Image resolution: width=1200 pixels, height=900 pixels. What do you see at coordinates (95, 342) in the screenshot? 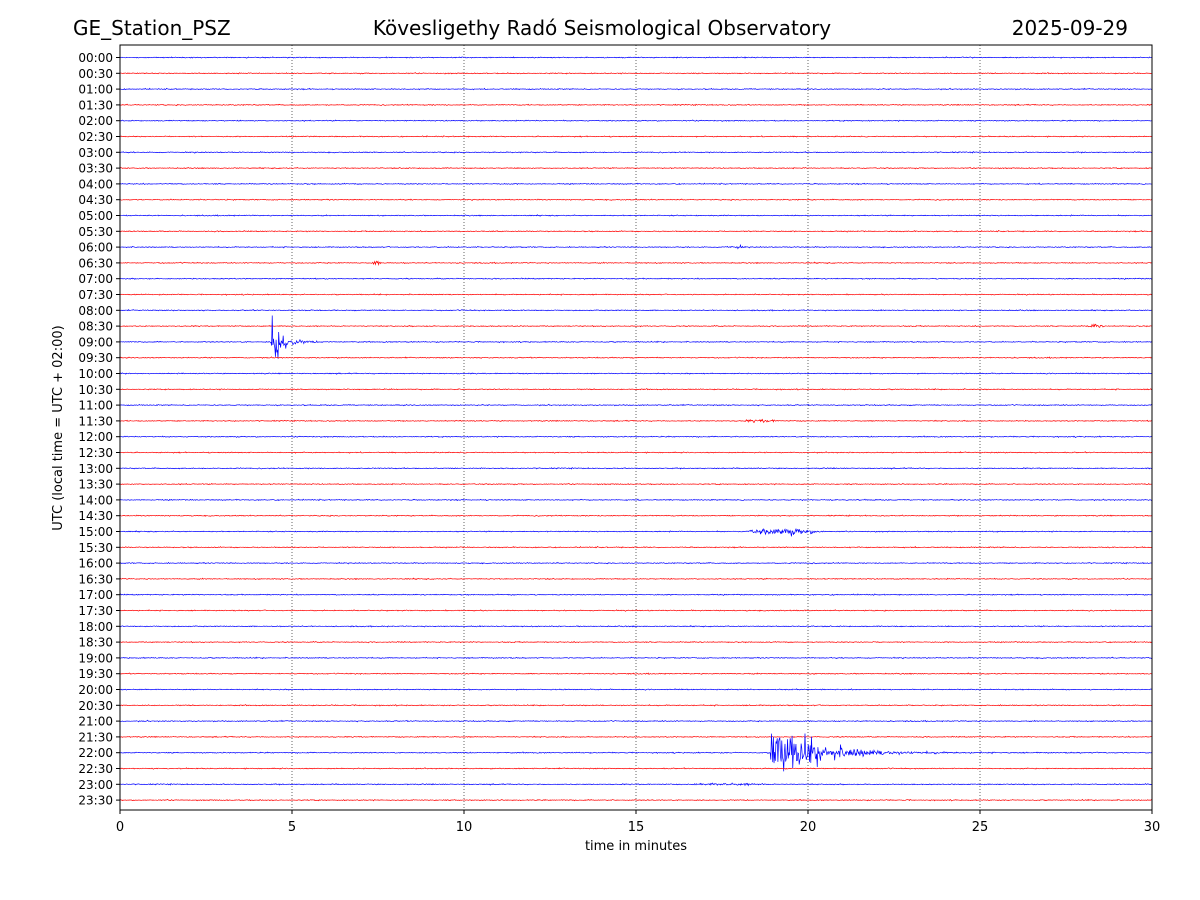
I see `y-tick-label: 09:00` at bounding box center [95, 342].